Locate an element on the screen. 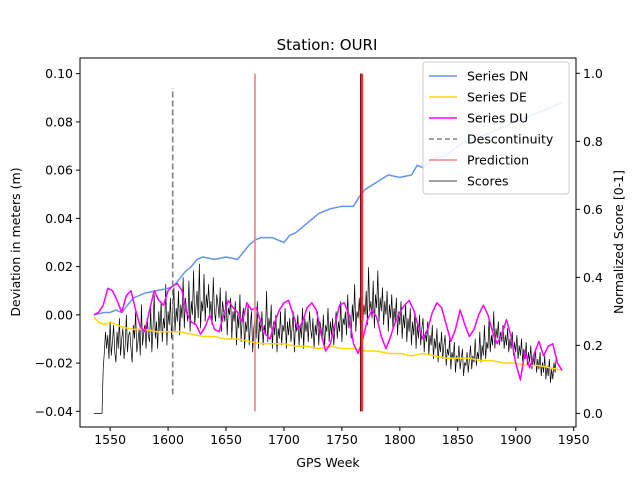 The image size is (640, 480). y2-tick-label: 0.4 is located at coordinates (593, 277).